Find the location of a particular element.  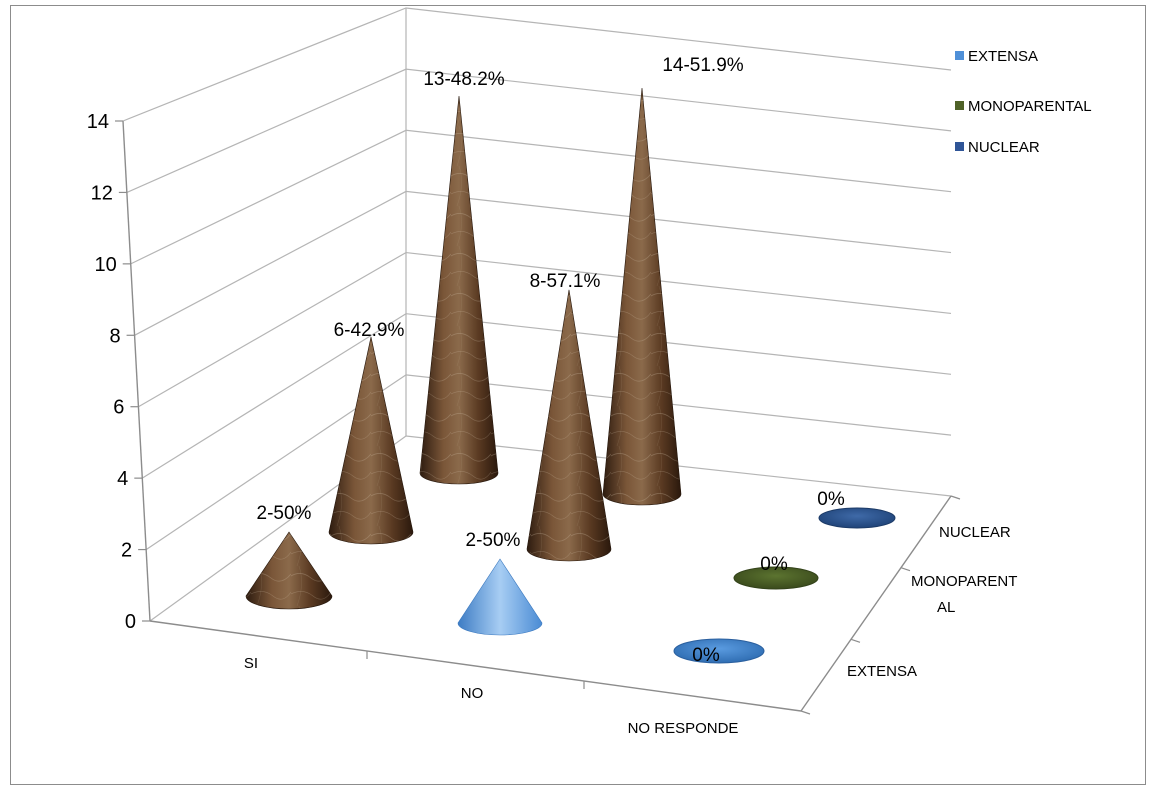

y-axis-line is located at coordinates (136, 371).